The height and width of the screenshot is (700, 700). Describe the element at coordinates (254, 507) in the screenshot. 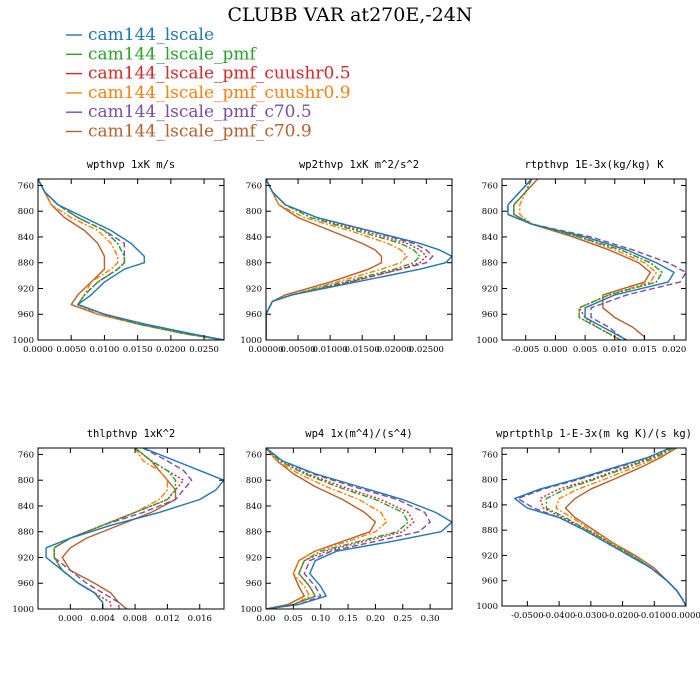

I see `ytick-label-4-2: 840` at that location.